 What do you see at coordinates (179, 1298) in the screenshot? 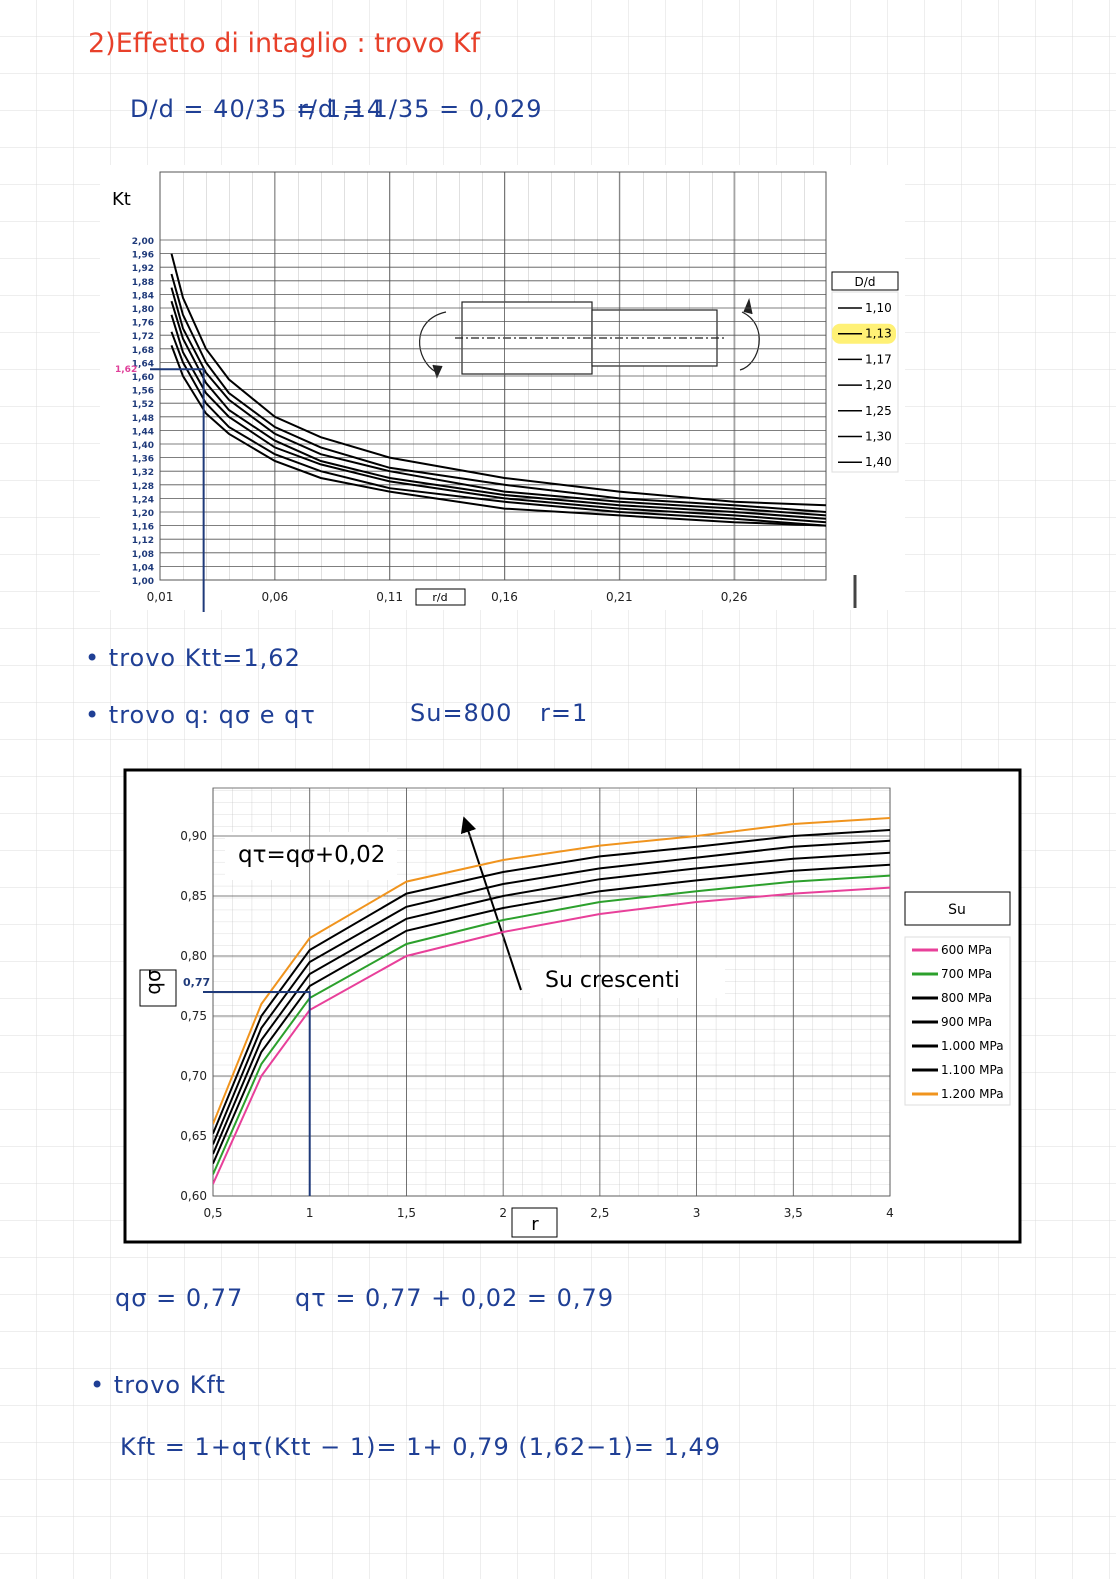
I see `note: qσ = 0,77` at bounding box center [179, 1298].